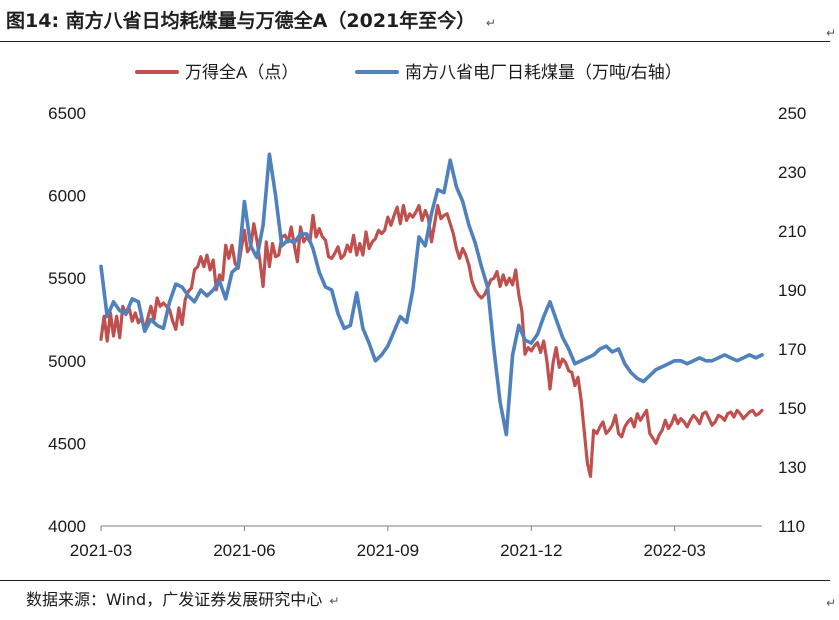 The height and width of the screenshot is (620, 839). I want to click on corner-return-mark-bottom: ↵, so click(831, 603).